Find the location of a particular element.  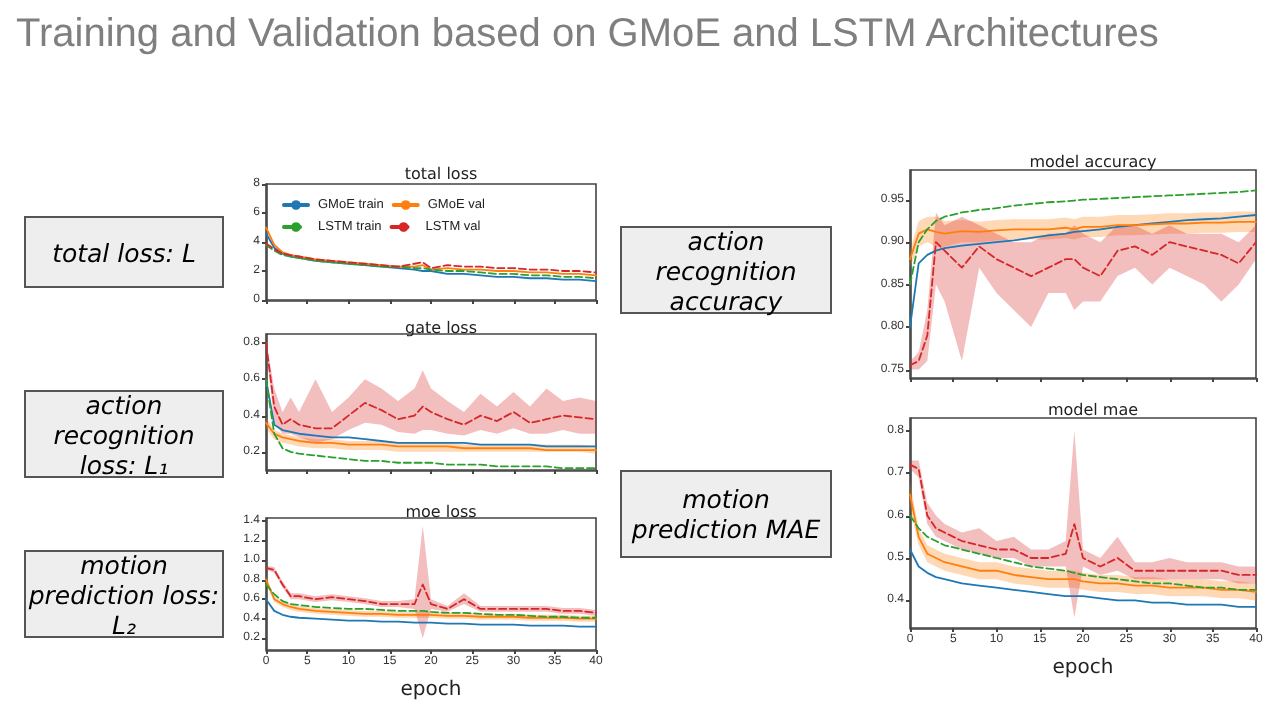

chart-title: gate loss is located at coordinates (441, 328).